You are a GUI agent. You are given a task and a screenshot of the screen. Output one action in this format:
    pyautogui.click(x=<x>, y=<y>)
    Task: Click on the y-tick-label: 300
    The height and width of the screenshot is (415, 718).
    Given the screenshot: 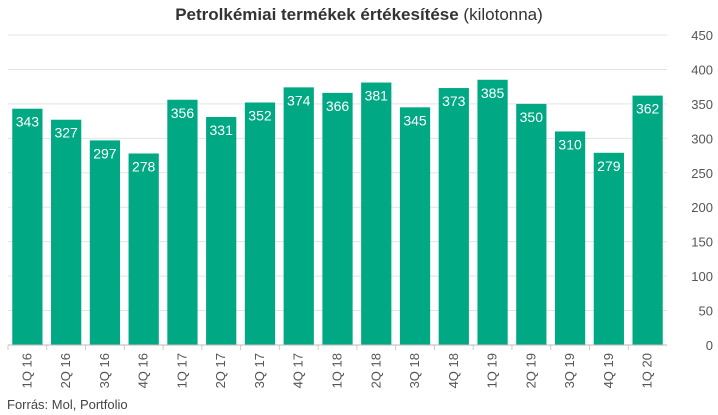 What is the action you would take?
    pyautogui.click(x=702, y=138)
    